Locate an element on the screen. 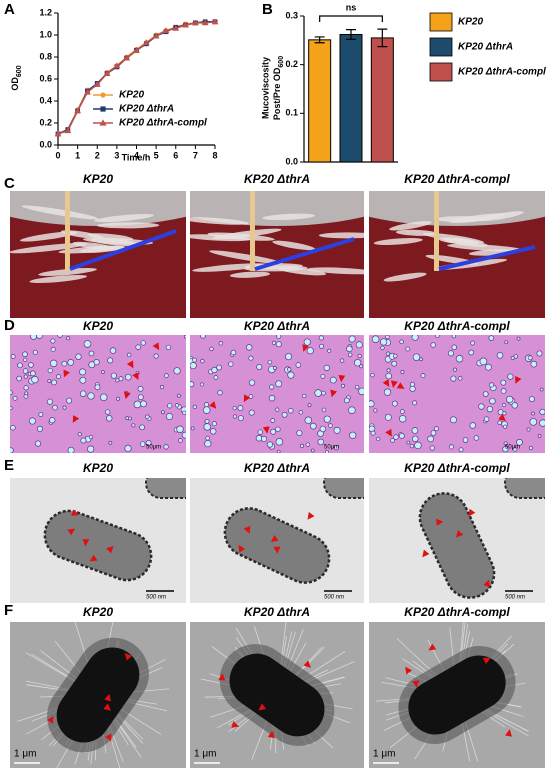 Image resolution: width=550 pixels, height=772 pixels. panel-label: E is located at coordinates (9, 465).